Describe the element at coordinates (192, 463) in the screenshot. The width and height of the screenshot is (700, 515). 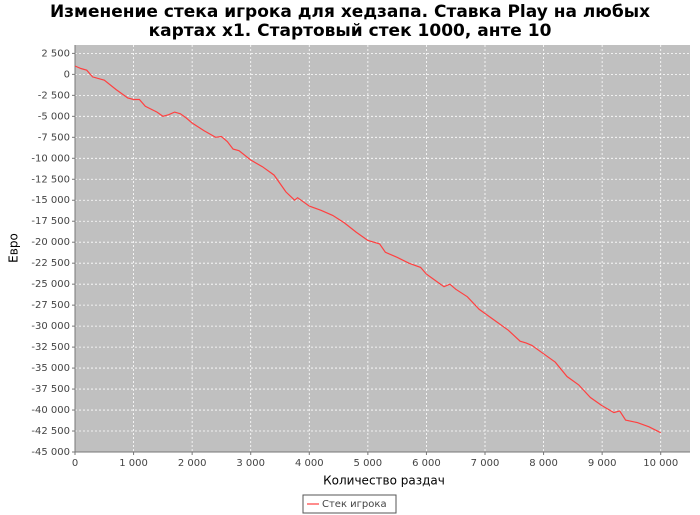
I see `x-tick-label: 2 000` at that location.